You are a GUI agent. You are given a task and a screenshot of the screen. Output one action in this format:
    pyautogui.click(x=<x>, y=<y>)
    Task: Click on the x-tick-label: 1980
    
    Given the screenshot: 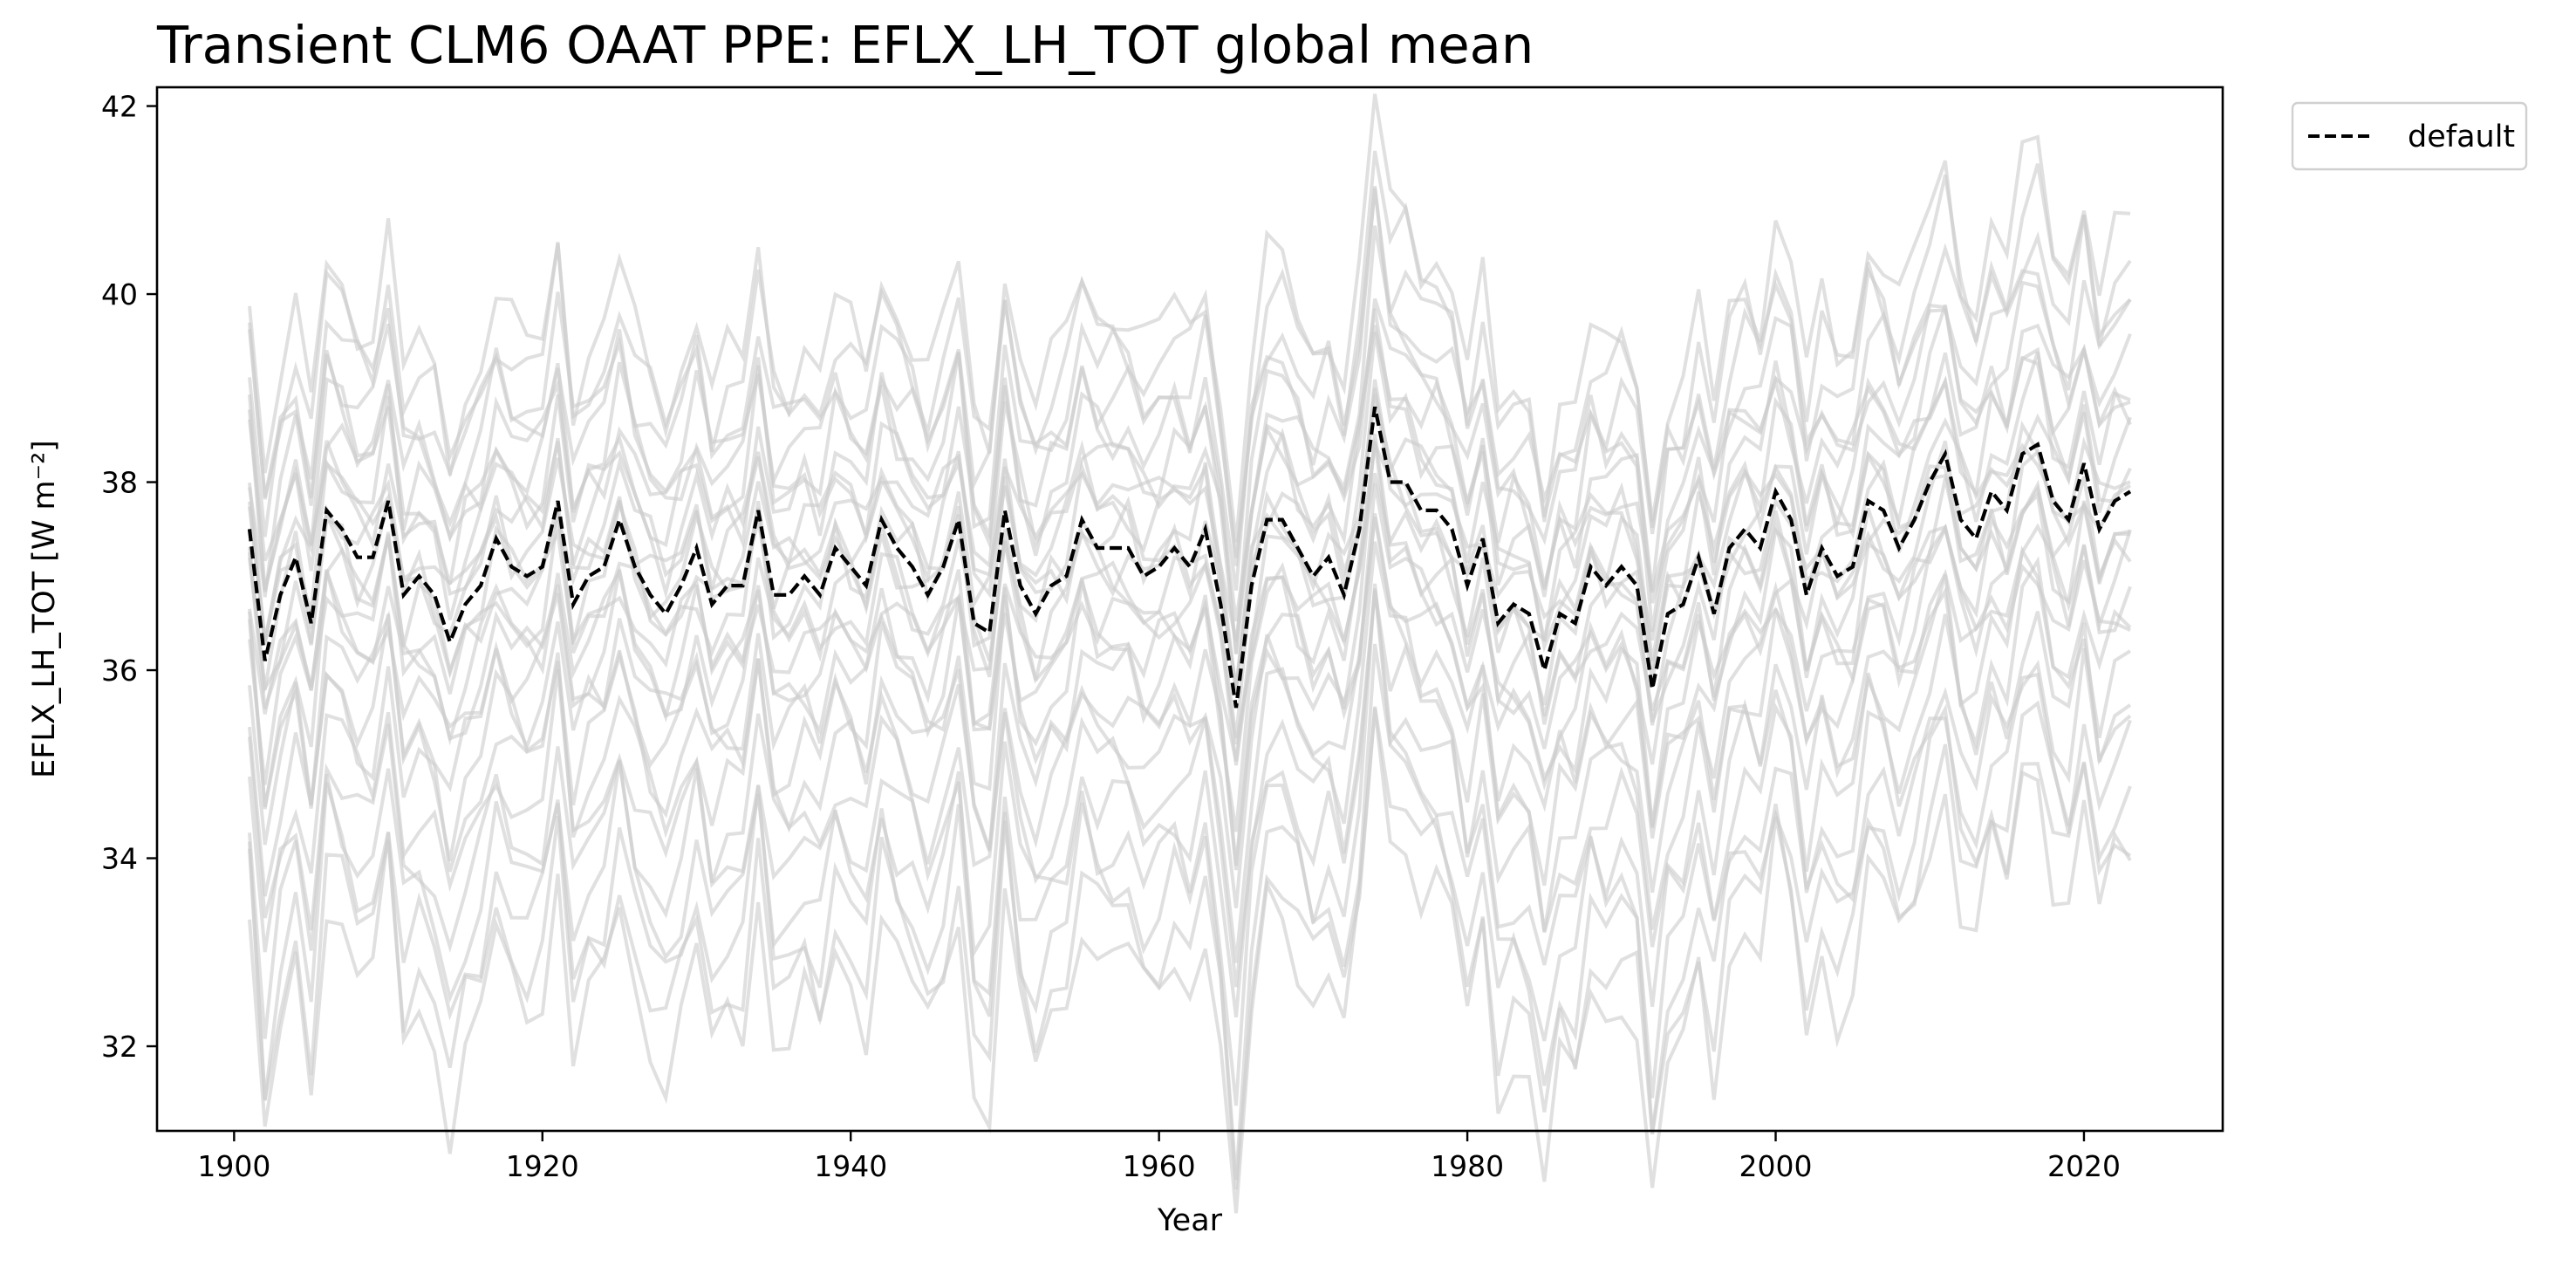 What is the action you would take?
    pyautogui.click(x=1467, y=1166)
    